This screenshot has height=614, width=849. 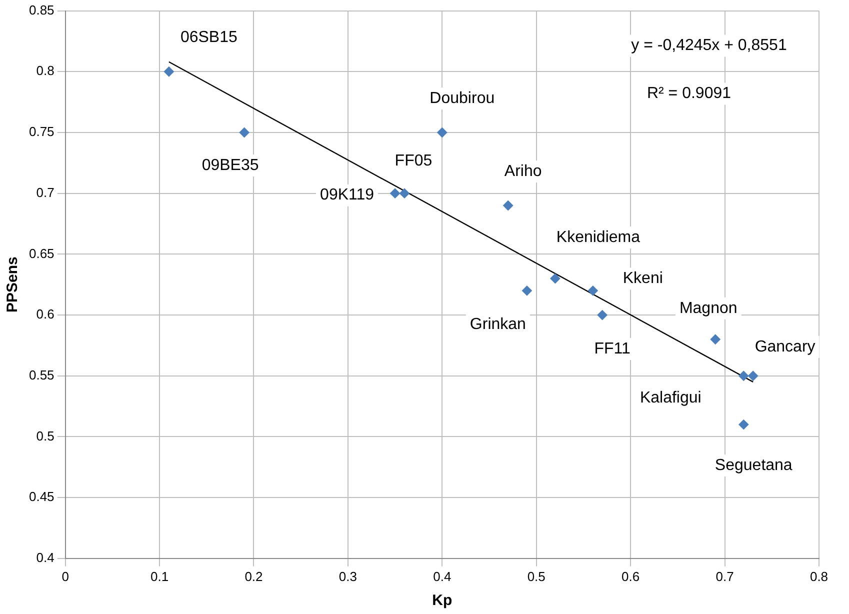 I want to click on x-tick-label: 0.8, so click(x=819, y=576).